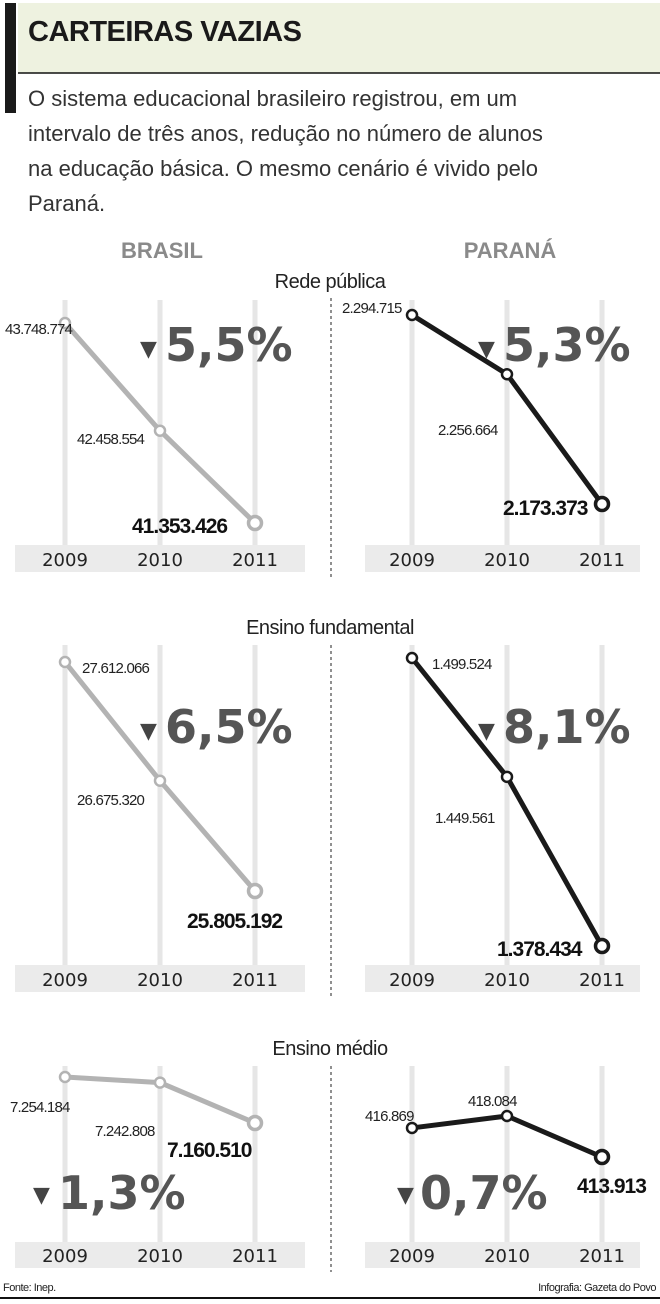  What do you see at coordinates (111, 800) in the screenshot?
I see `data-label: 26.675.320` at bounding box center [111, 800].